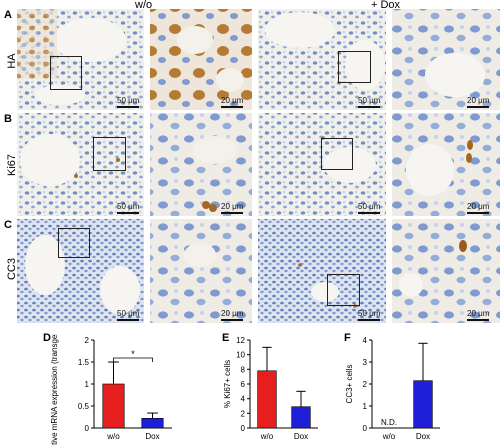 This screenshot has width=500, height=445. What do you see at coordinates (349, 384) in the screenshot?
I see `y-axis-label: CC3+ cells` at bounding box center [349, 384].